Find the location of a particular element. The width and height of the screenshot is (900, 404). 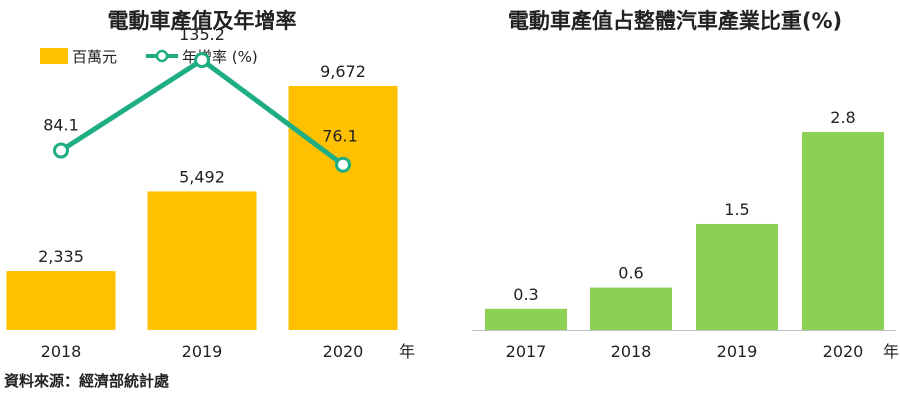

share-bar-label: 0.6 is located at coordinates (630, 273).